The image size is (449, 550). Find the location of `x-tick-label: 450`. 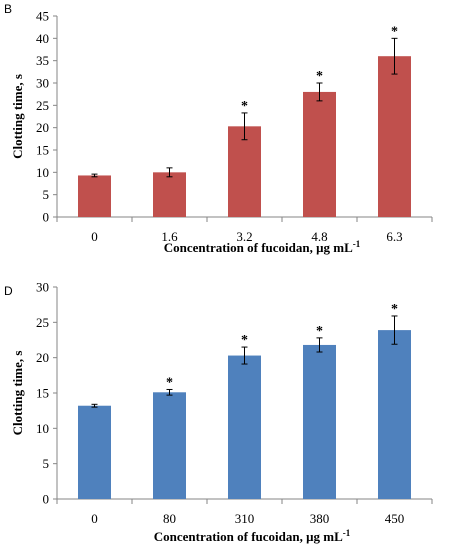

x-tick-label: 450 is located at coordinates (395, 518).